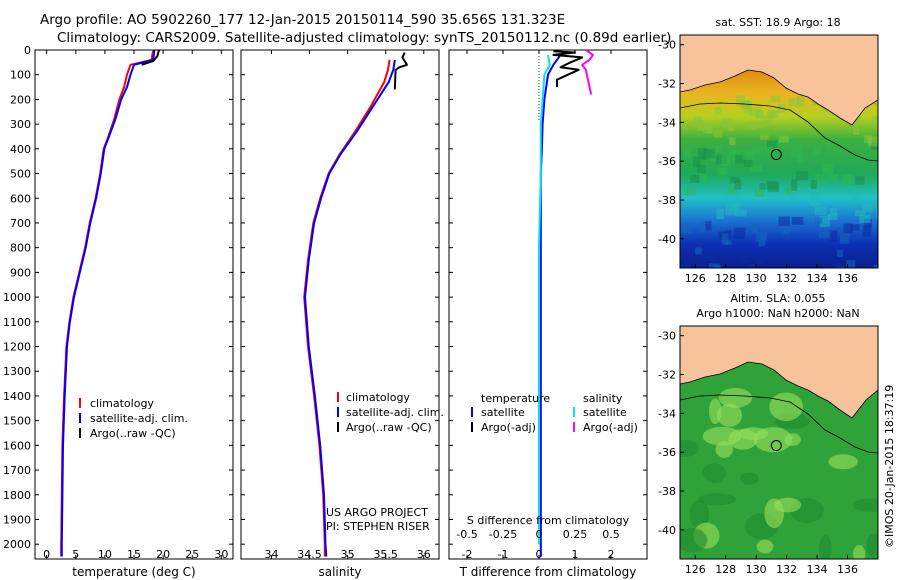 The height and width of the screenshot is (580, 900). I want to click on y-tick-label: 1600, so click(17, 445).